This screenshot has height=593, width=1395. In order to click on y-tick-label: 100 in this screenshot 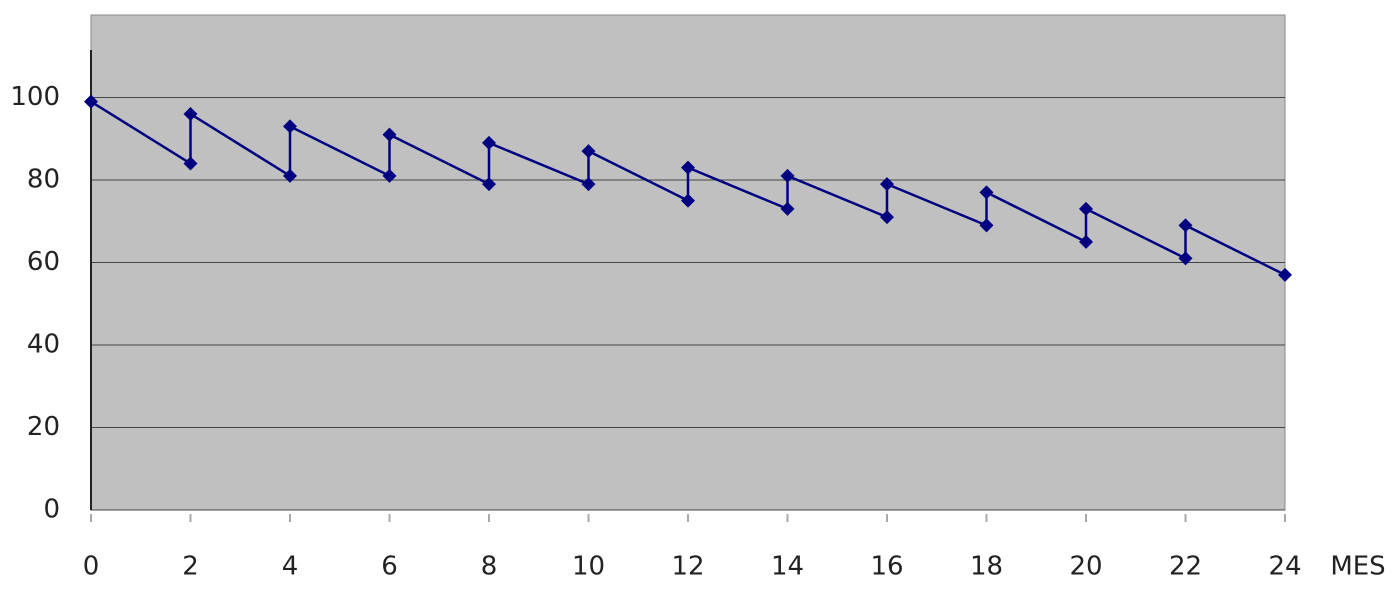, I will do `click(35, 97)`.